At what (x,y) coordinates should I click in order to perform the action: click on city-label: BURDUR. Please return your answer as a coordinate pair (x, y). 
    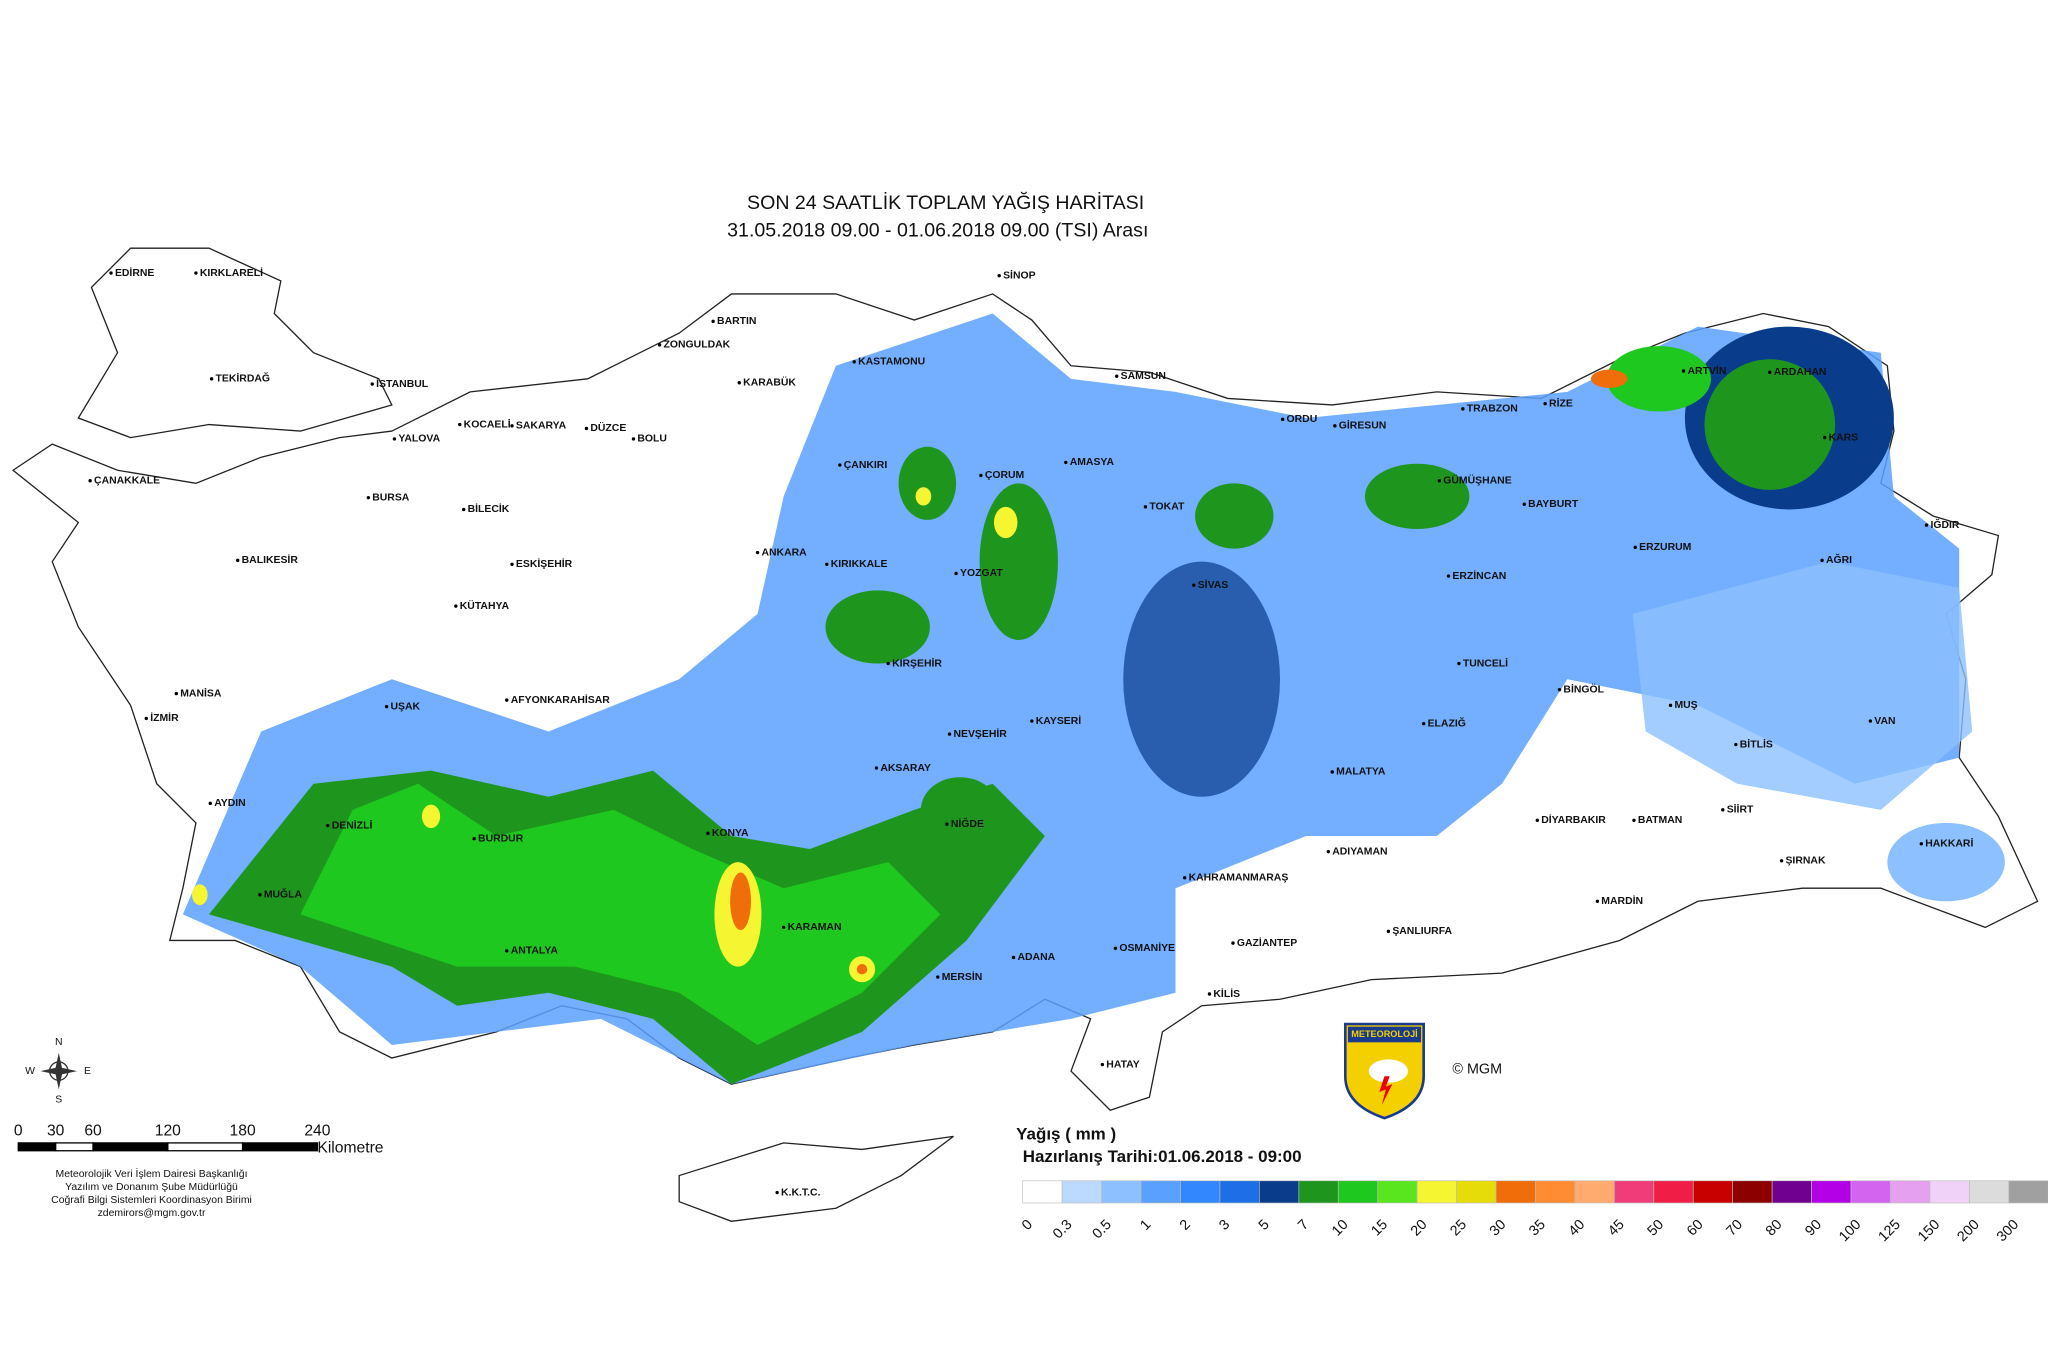
    Looking at the image, I should click on (501, 838).